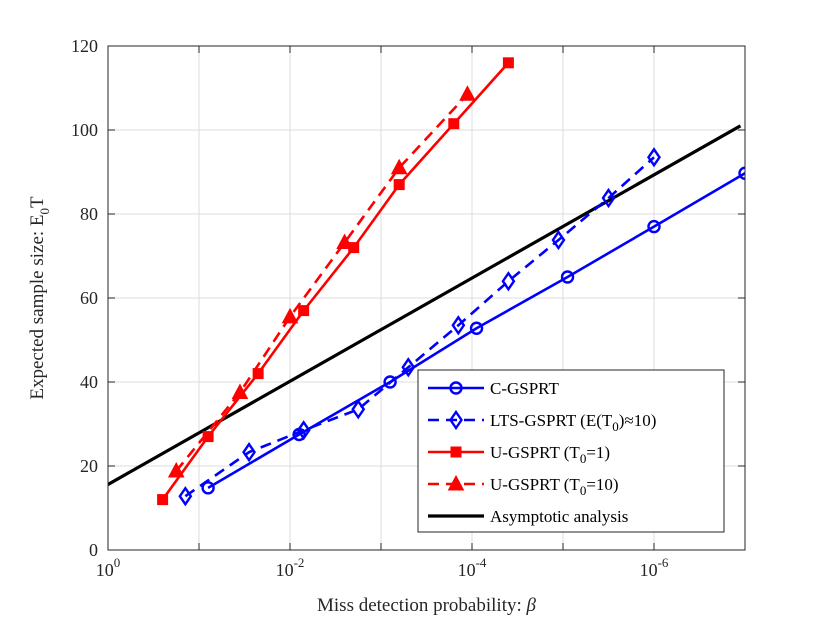 Image resolution: width=822 pixels, height=617 pixels. I want to click on legend-label: Asymptotic analysis, so click(559, 516).